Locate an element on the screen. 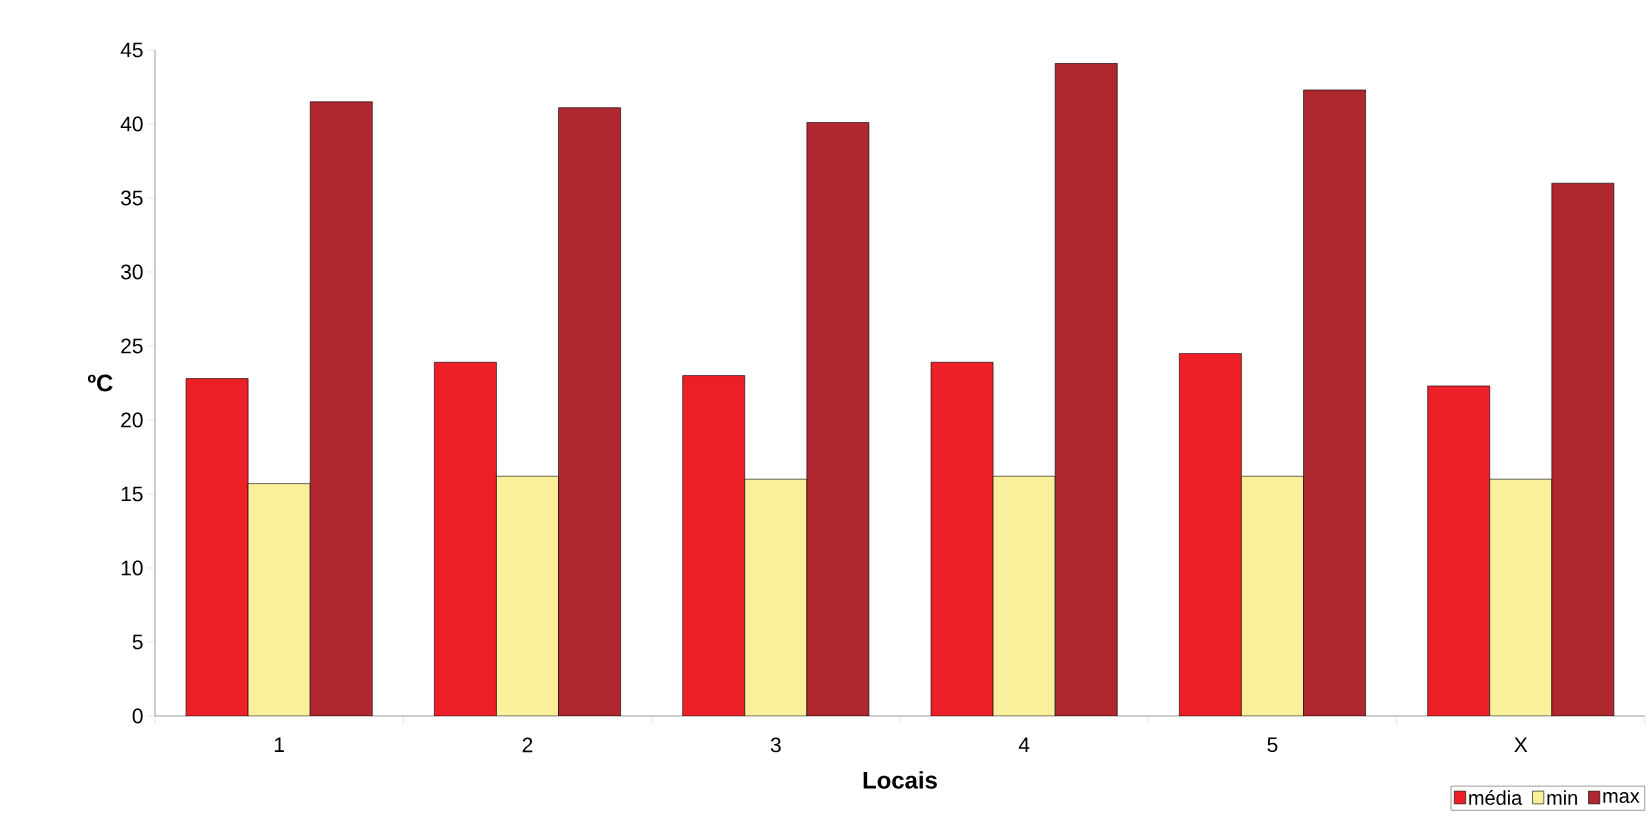  x-tick-label: 2 is located at coordinates (527, 745).